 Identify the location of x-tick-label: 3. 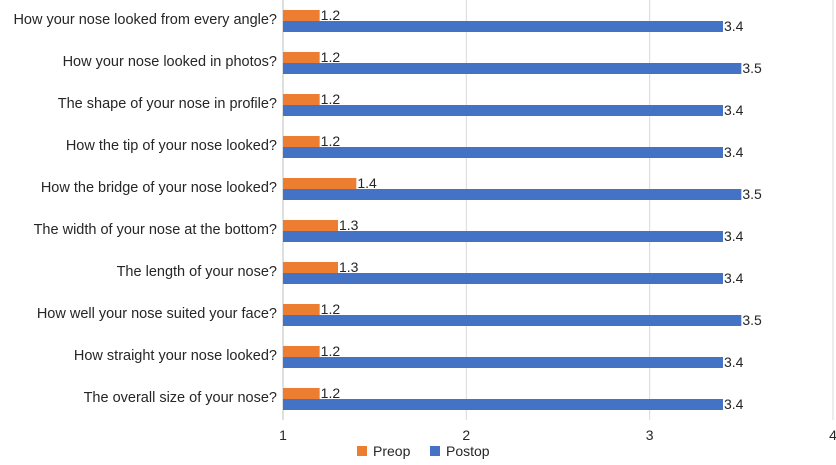
(650, 435).